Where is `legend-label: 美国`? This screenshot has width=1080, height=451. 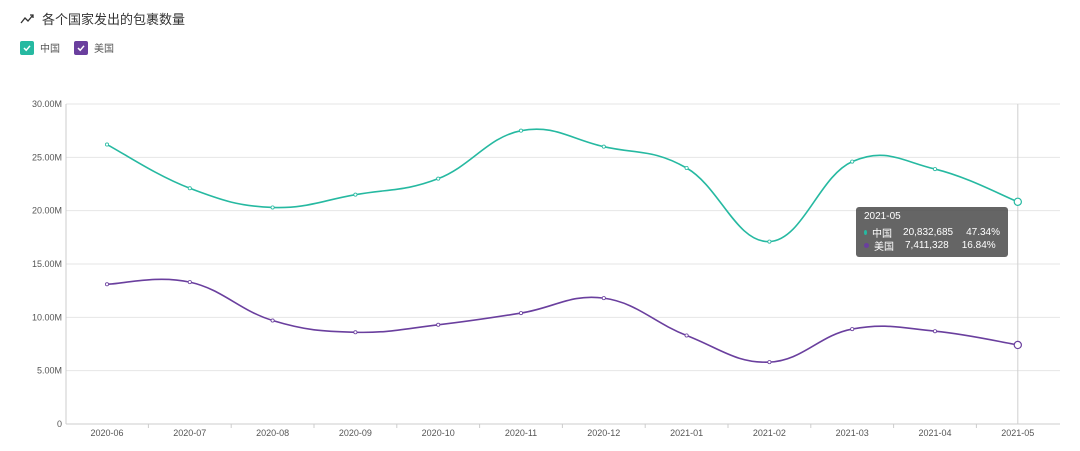
legend-label: 美国 is located at coordinates (104, 49).